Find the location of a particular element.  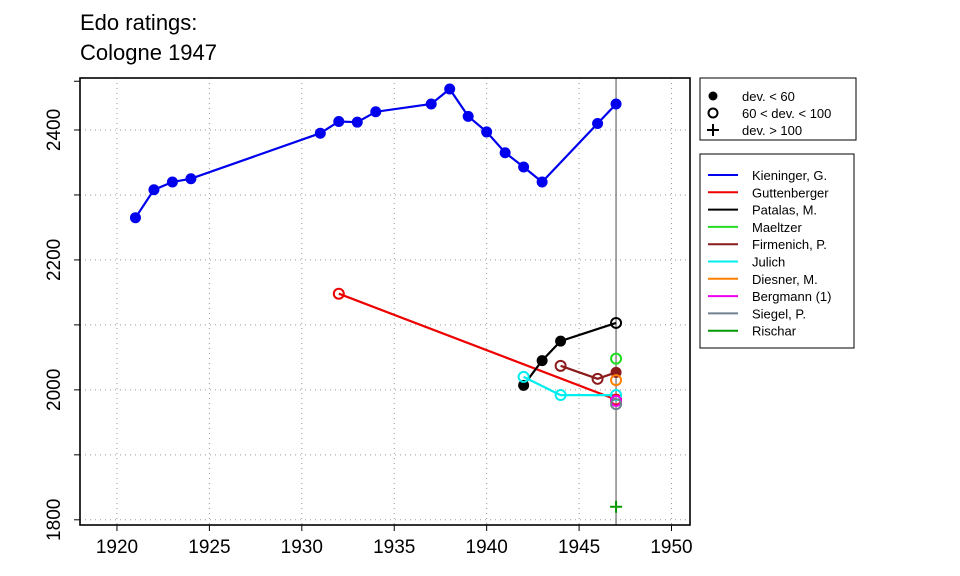

marker-legend-label: dev. > 100 is located at coordinates (772, 130).